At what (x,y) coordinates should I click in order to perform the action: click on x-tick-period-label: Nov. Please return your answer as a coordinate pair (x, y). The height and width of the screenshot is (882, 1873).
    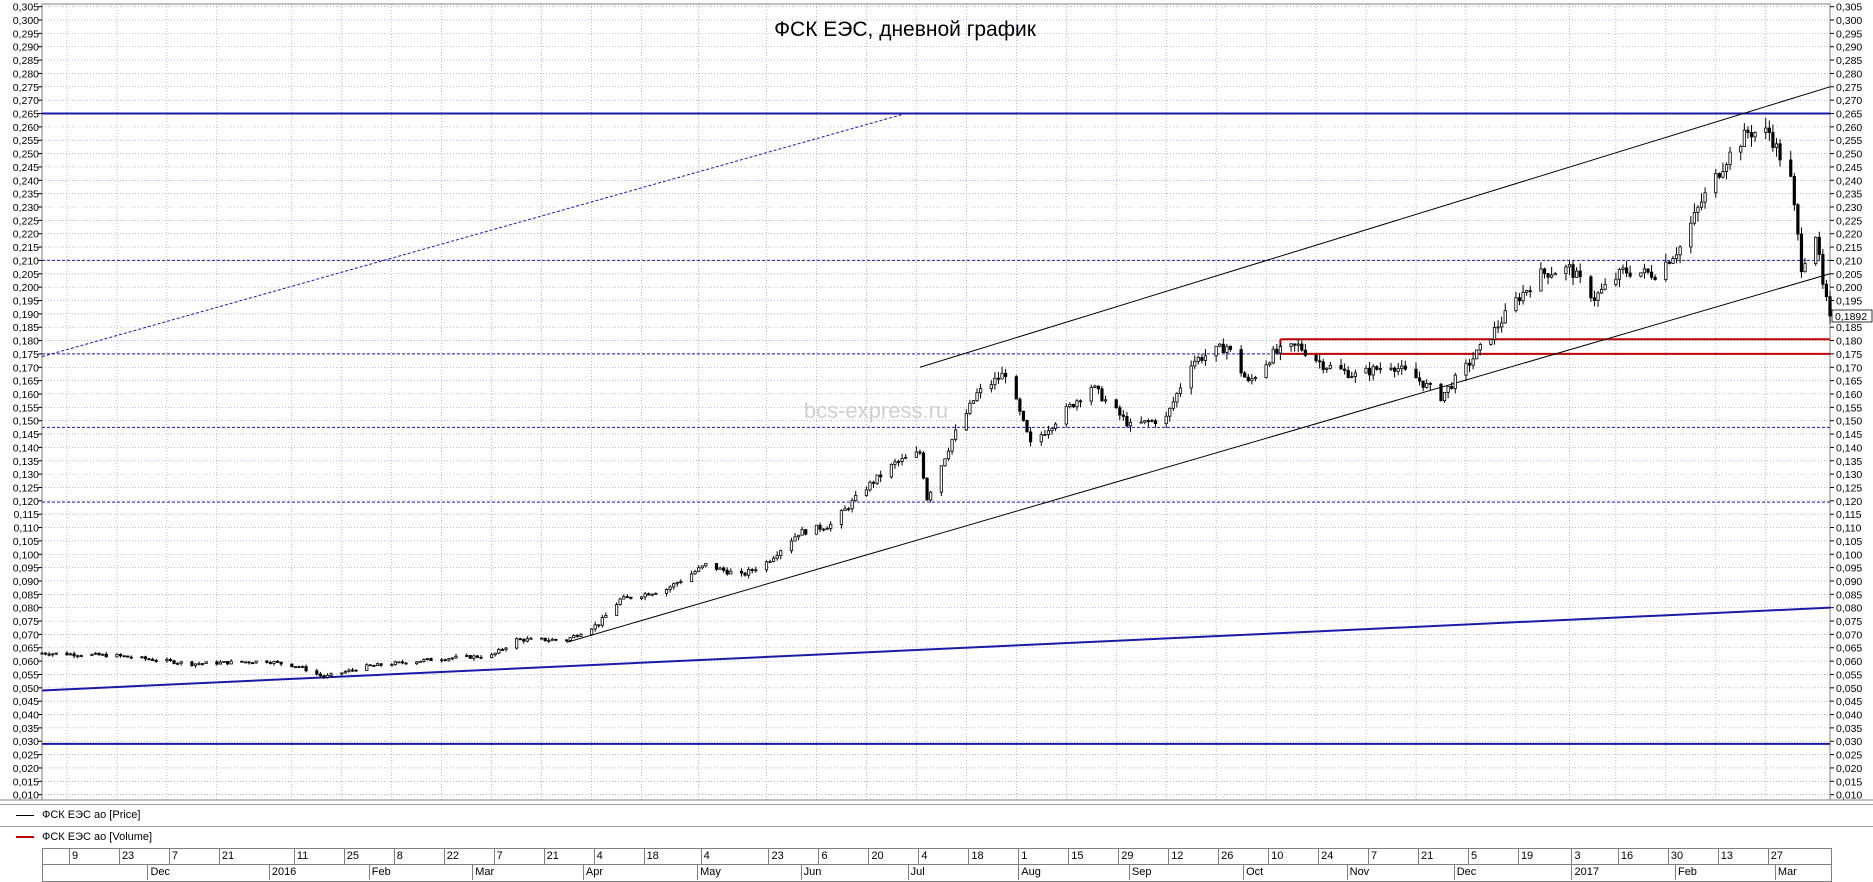
    Looking at the image, I should click on (1358, 872).